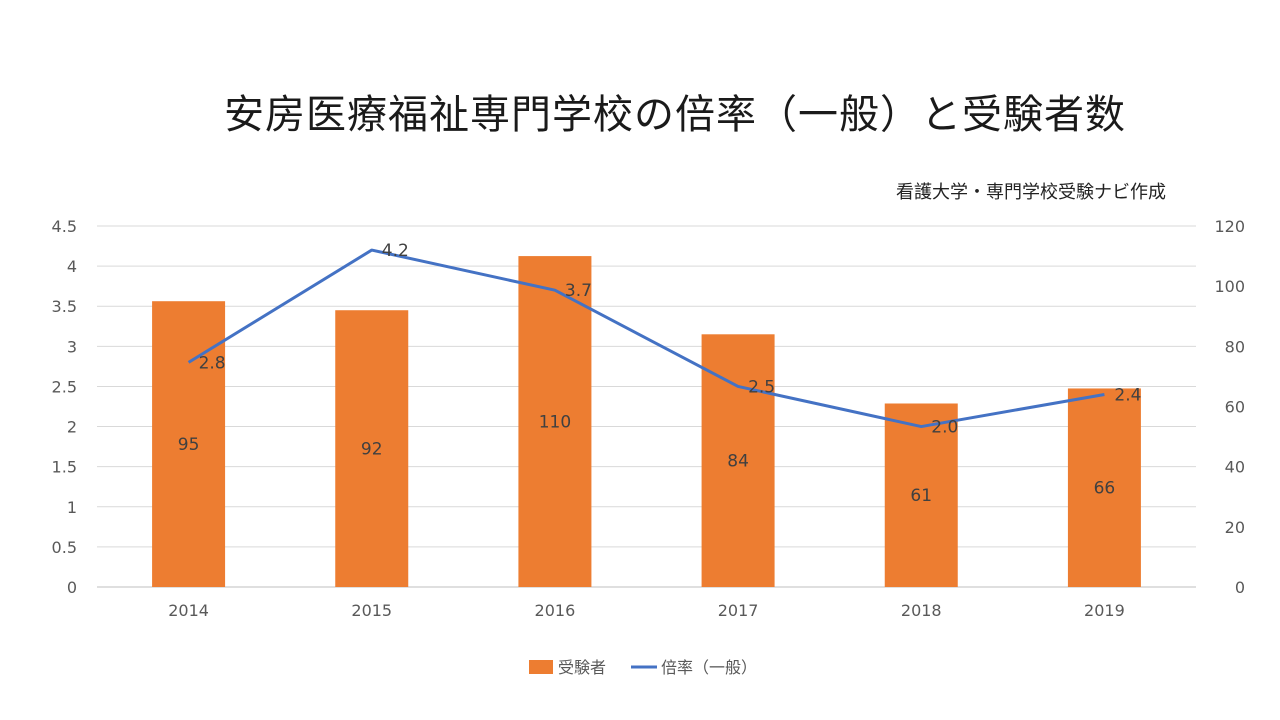 The image size is (1280, 720). I want to click on left-axis-tick: 4, so click(72, 266).